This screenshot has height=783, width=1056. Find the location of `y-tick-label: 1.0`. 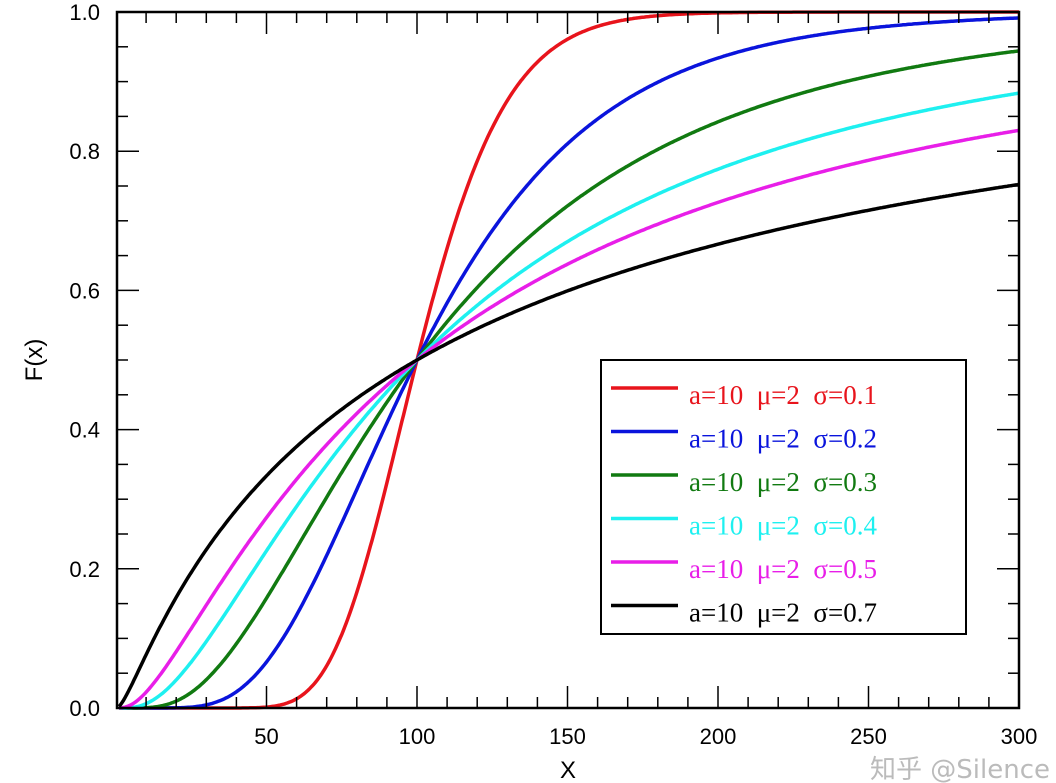

y-tick-label: 1.0 is located at coordinates (84, 12).